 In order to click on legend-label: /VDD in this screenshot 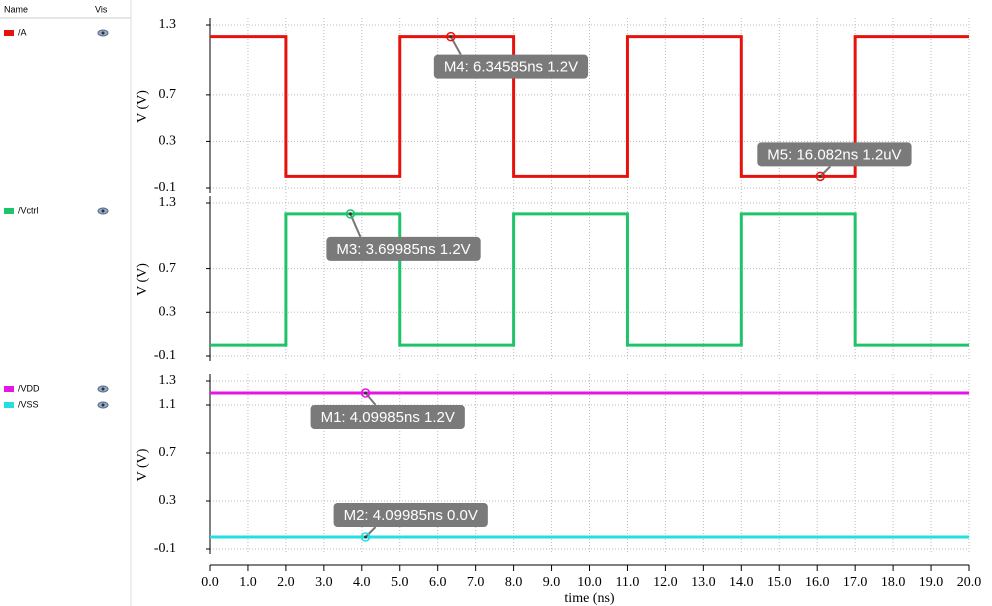, I will do `click(29, 388)`.